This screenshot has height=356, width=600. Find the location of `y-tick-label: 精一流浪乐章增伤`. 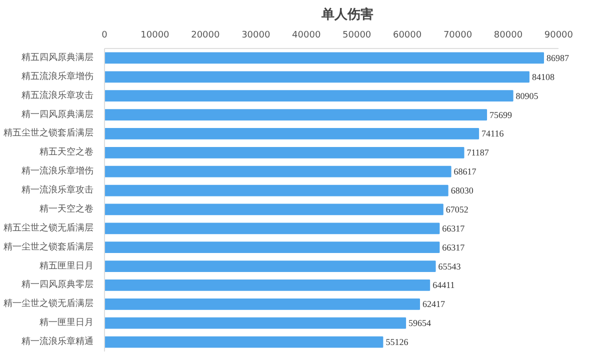

y-tick-label: 精一流浪乐章增伤 is located at coordinates (58, 171).